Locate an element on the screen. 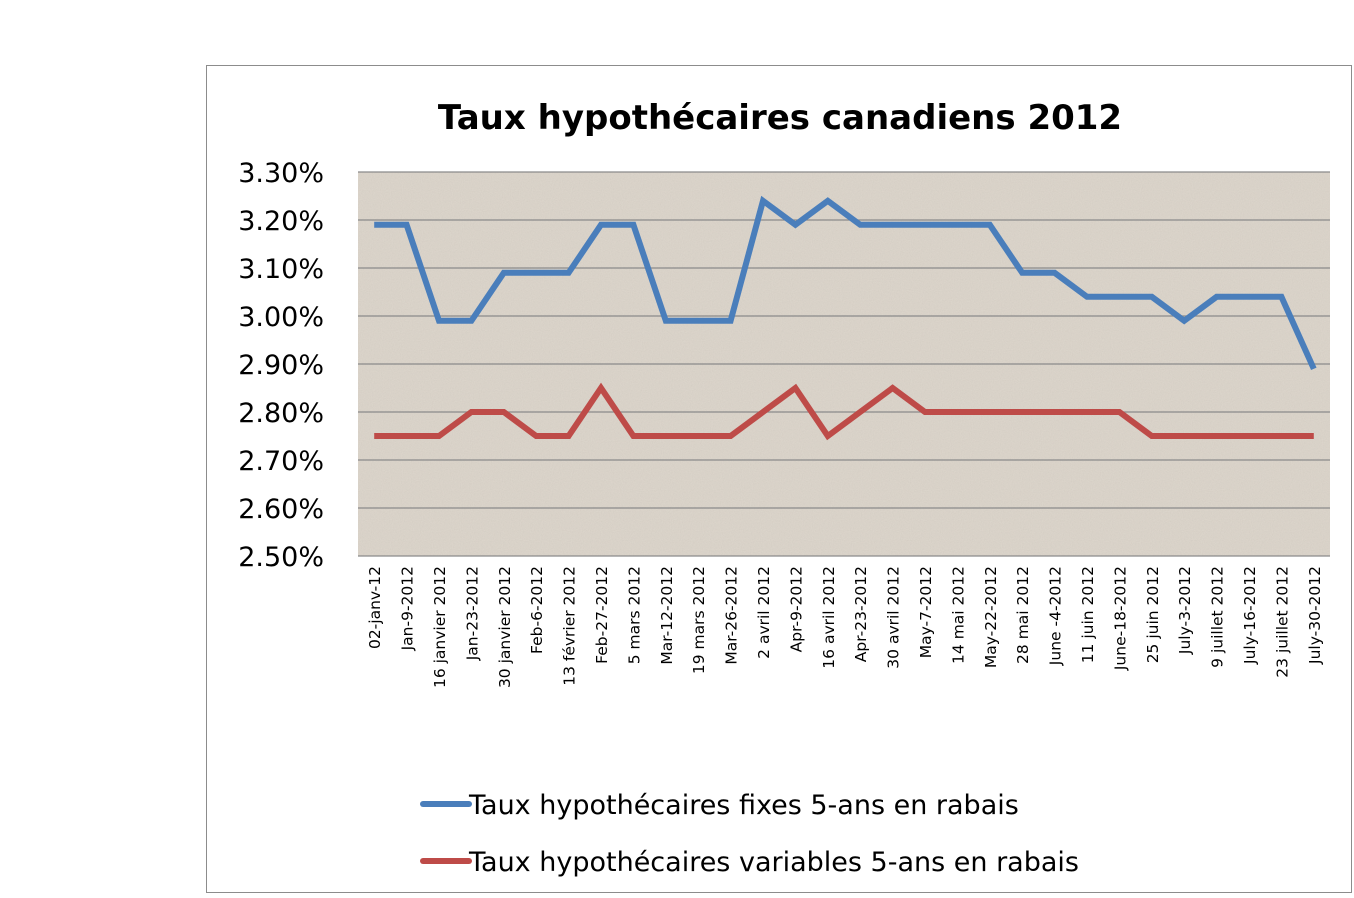  x-tick-label: 28 mai 2012 is located at coordinates (1023, 615).